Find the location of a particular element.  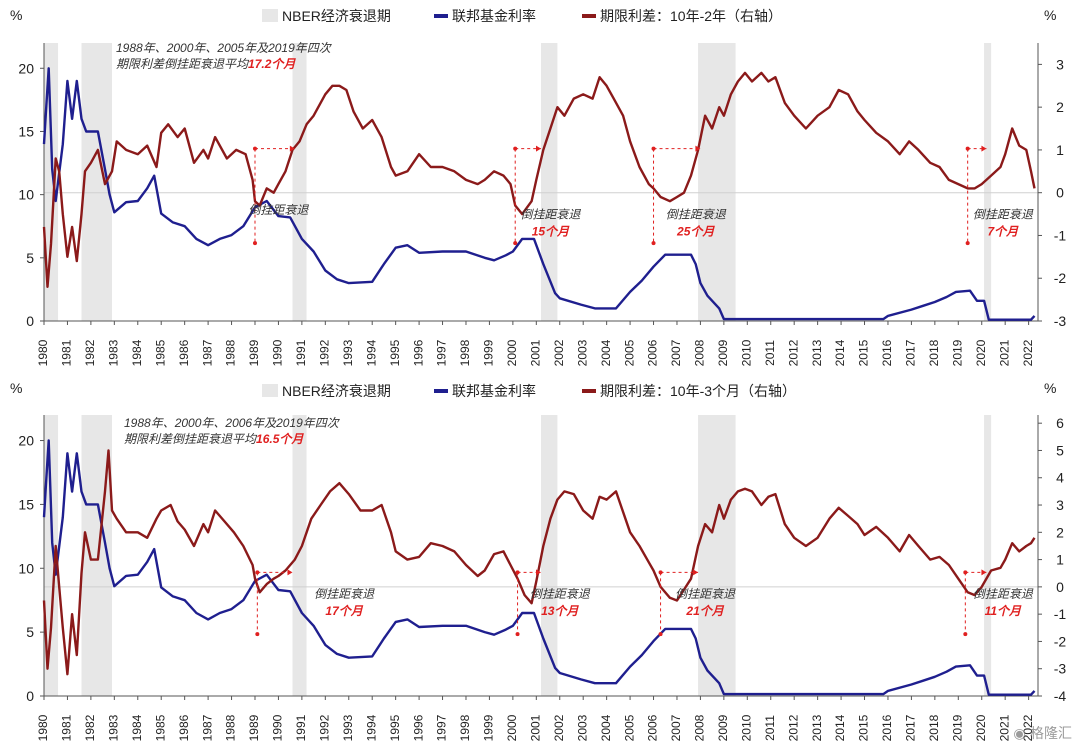

x-tick-label: 1983 is located at coordinates (114, 352).